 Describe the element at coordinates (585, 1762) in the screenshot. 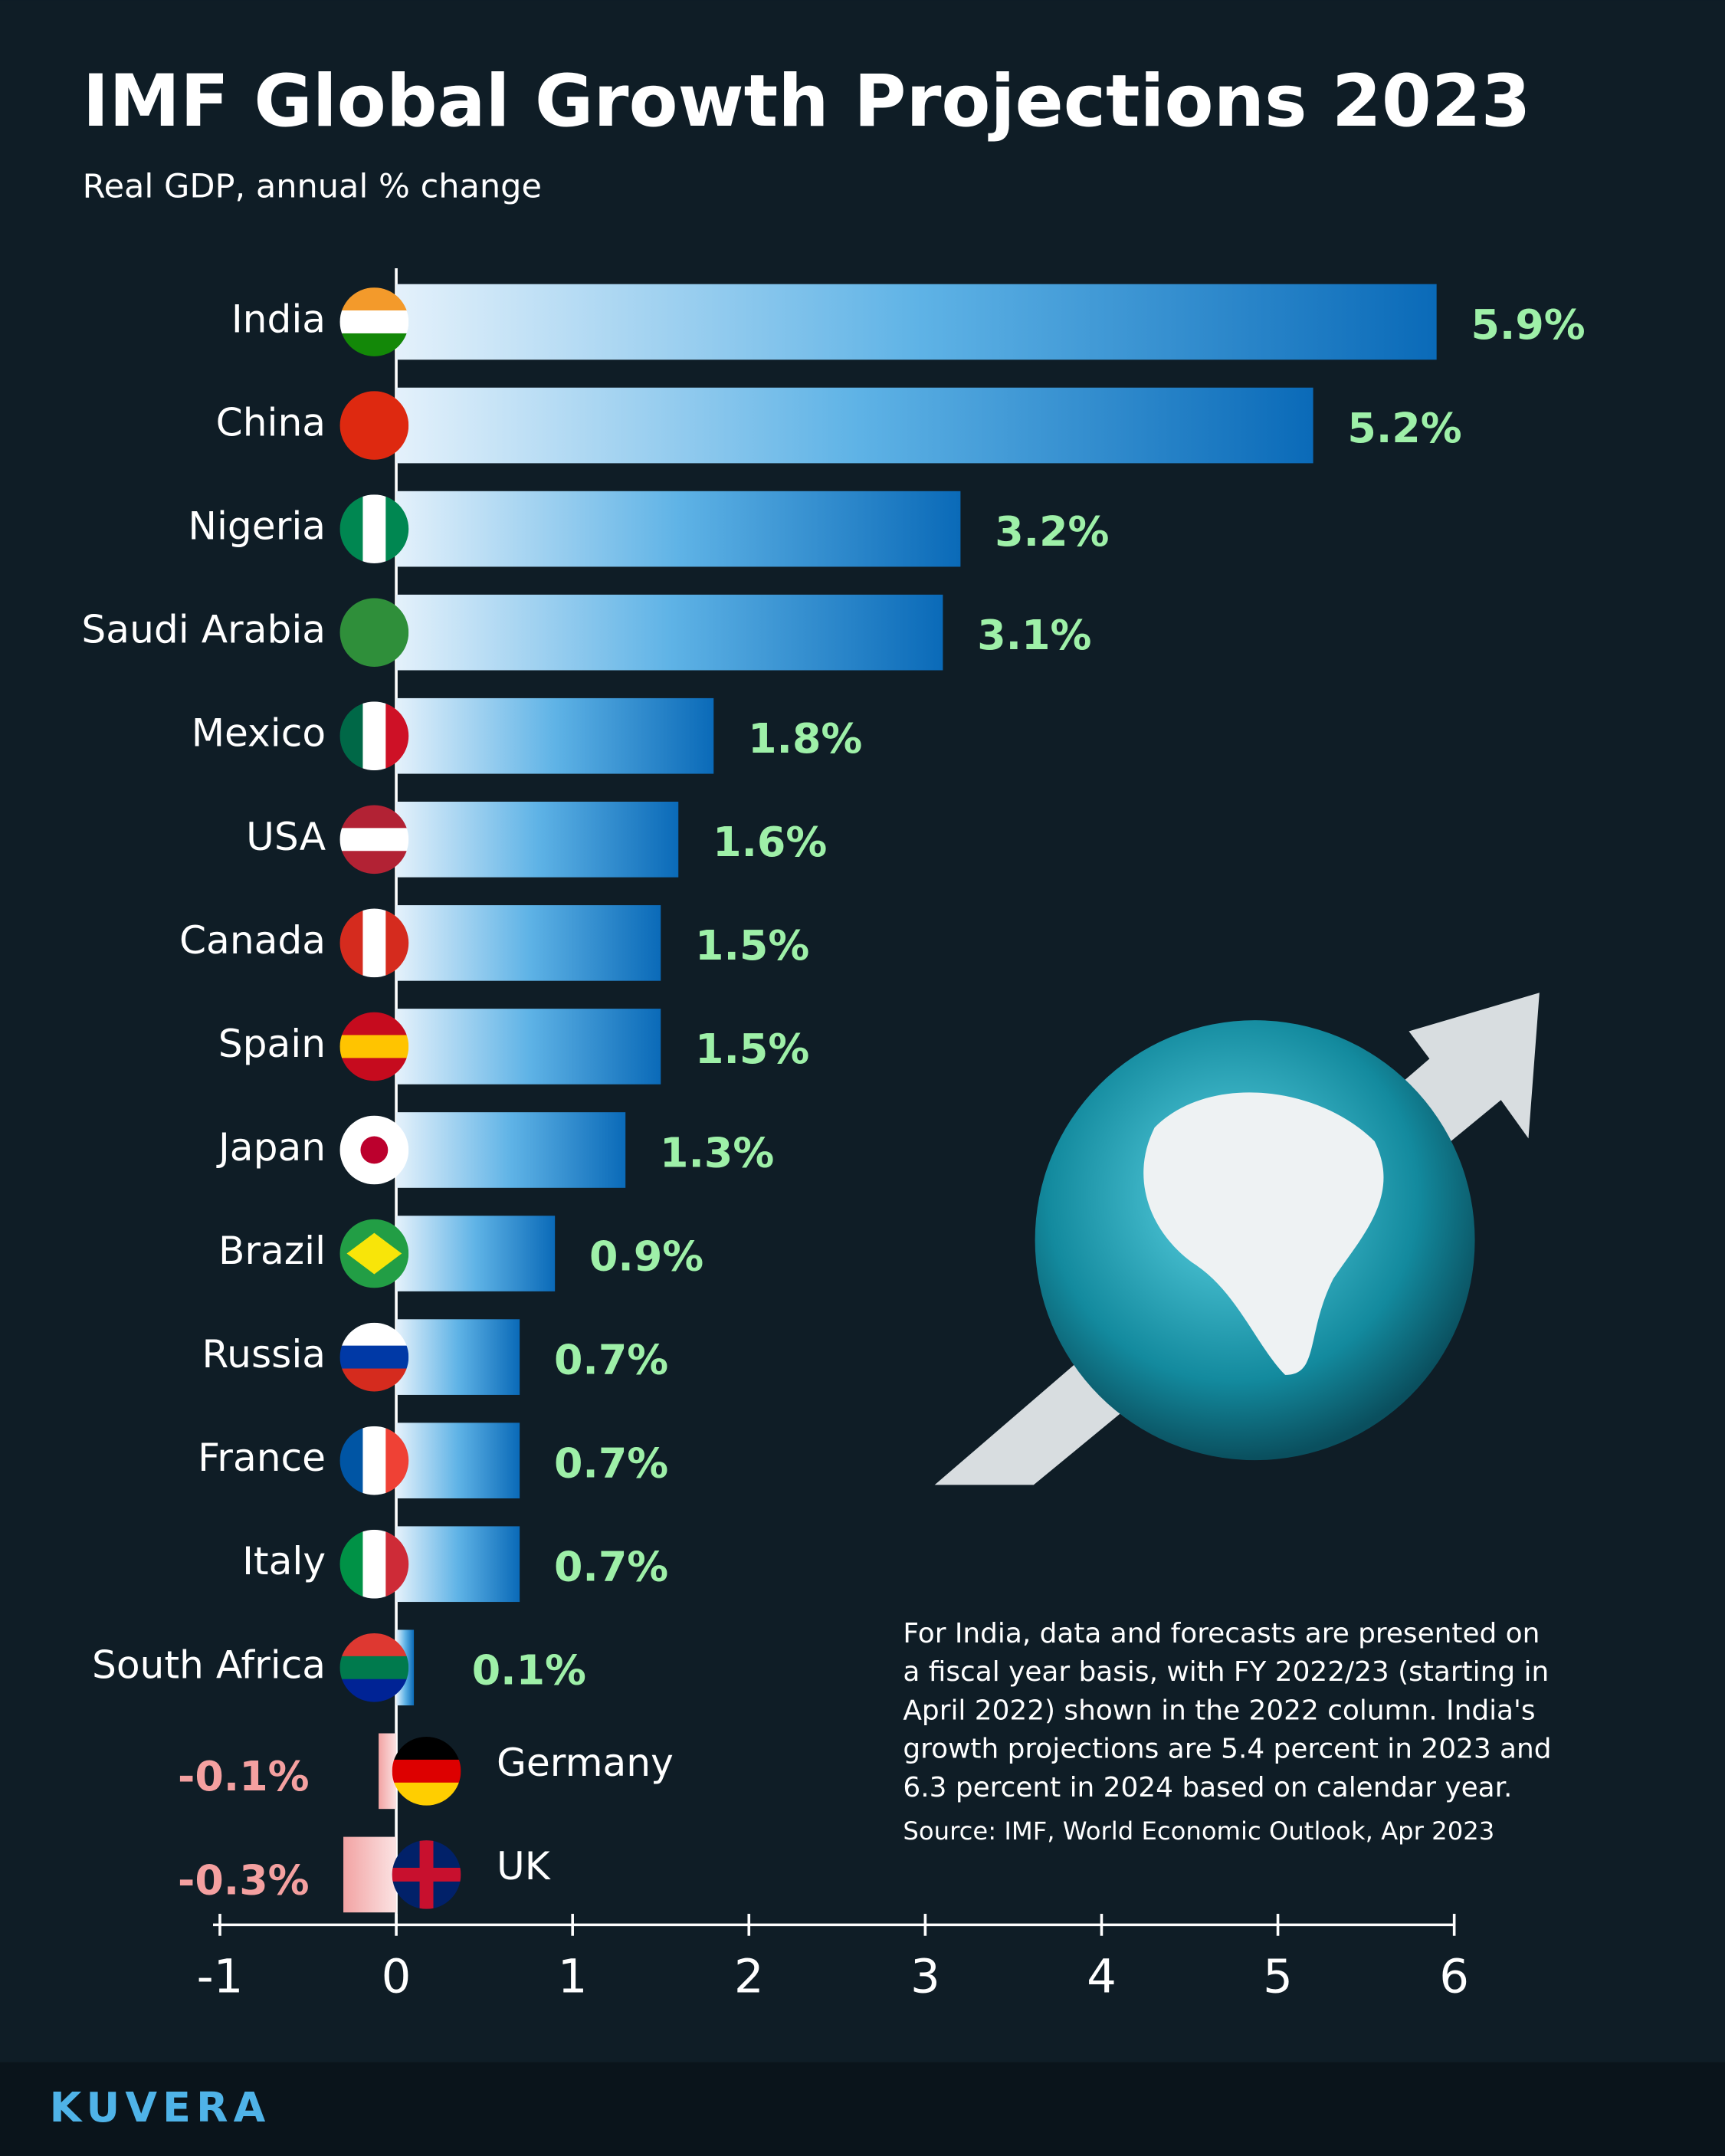

I see `category-label: Germany` at that location.